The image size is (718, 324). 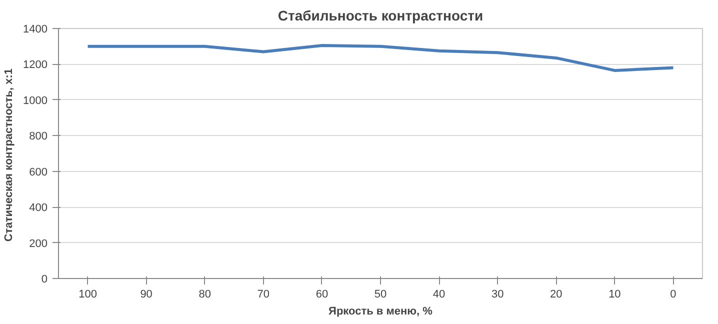 What do you see at coordinates (381, 16) in the screenshot?
I see `chart-title: Стабильность контрастности` at bounding box center [381, 16].